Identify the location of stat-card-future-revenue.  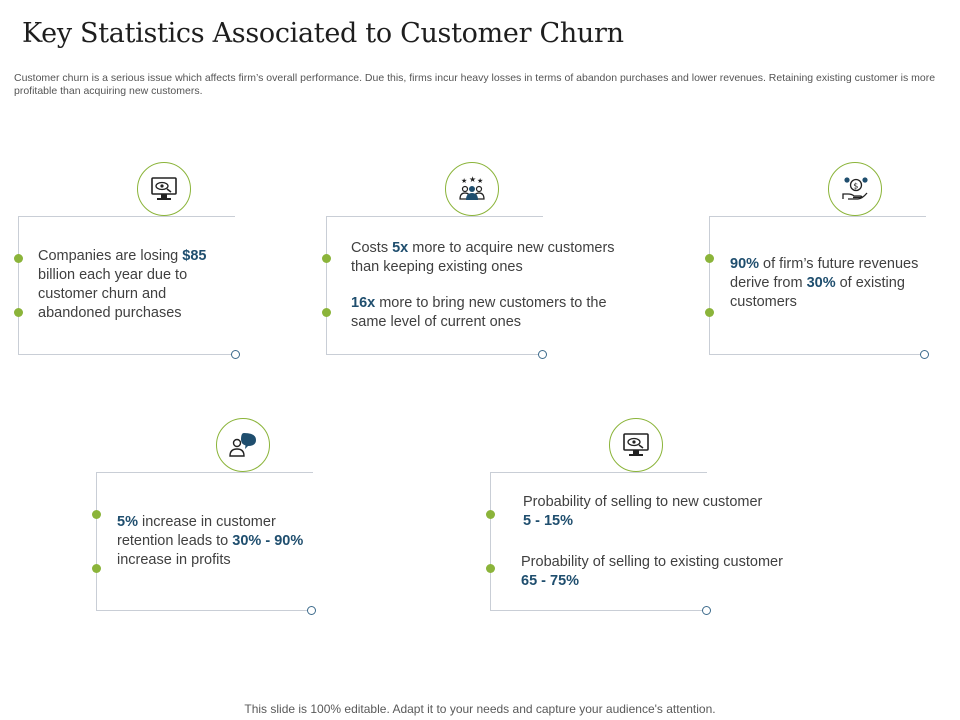
(817, 285).